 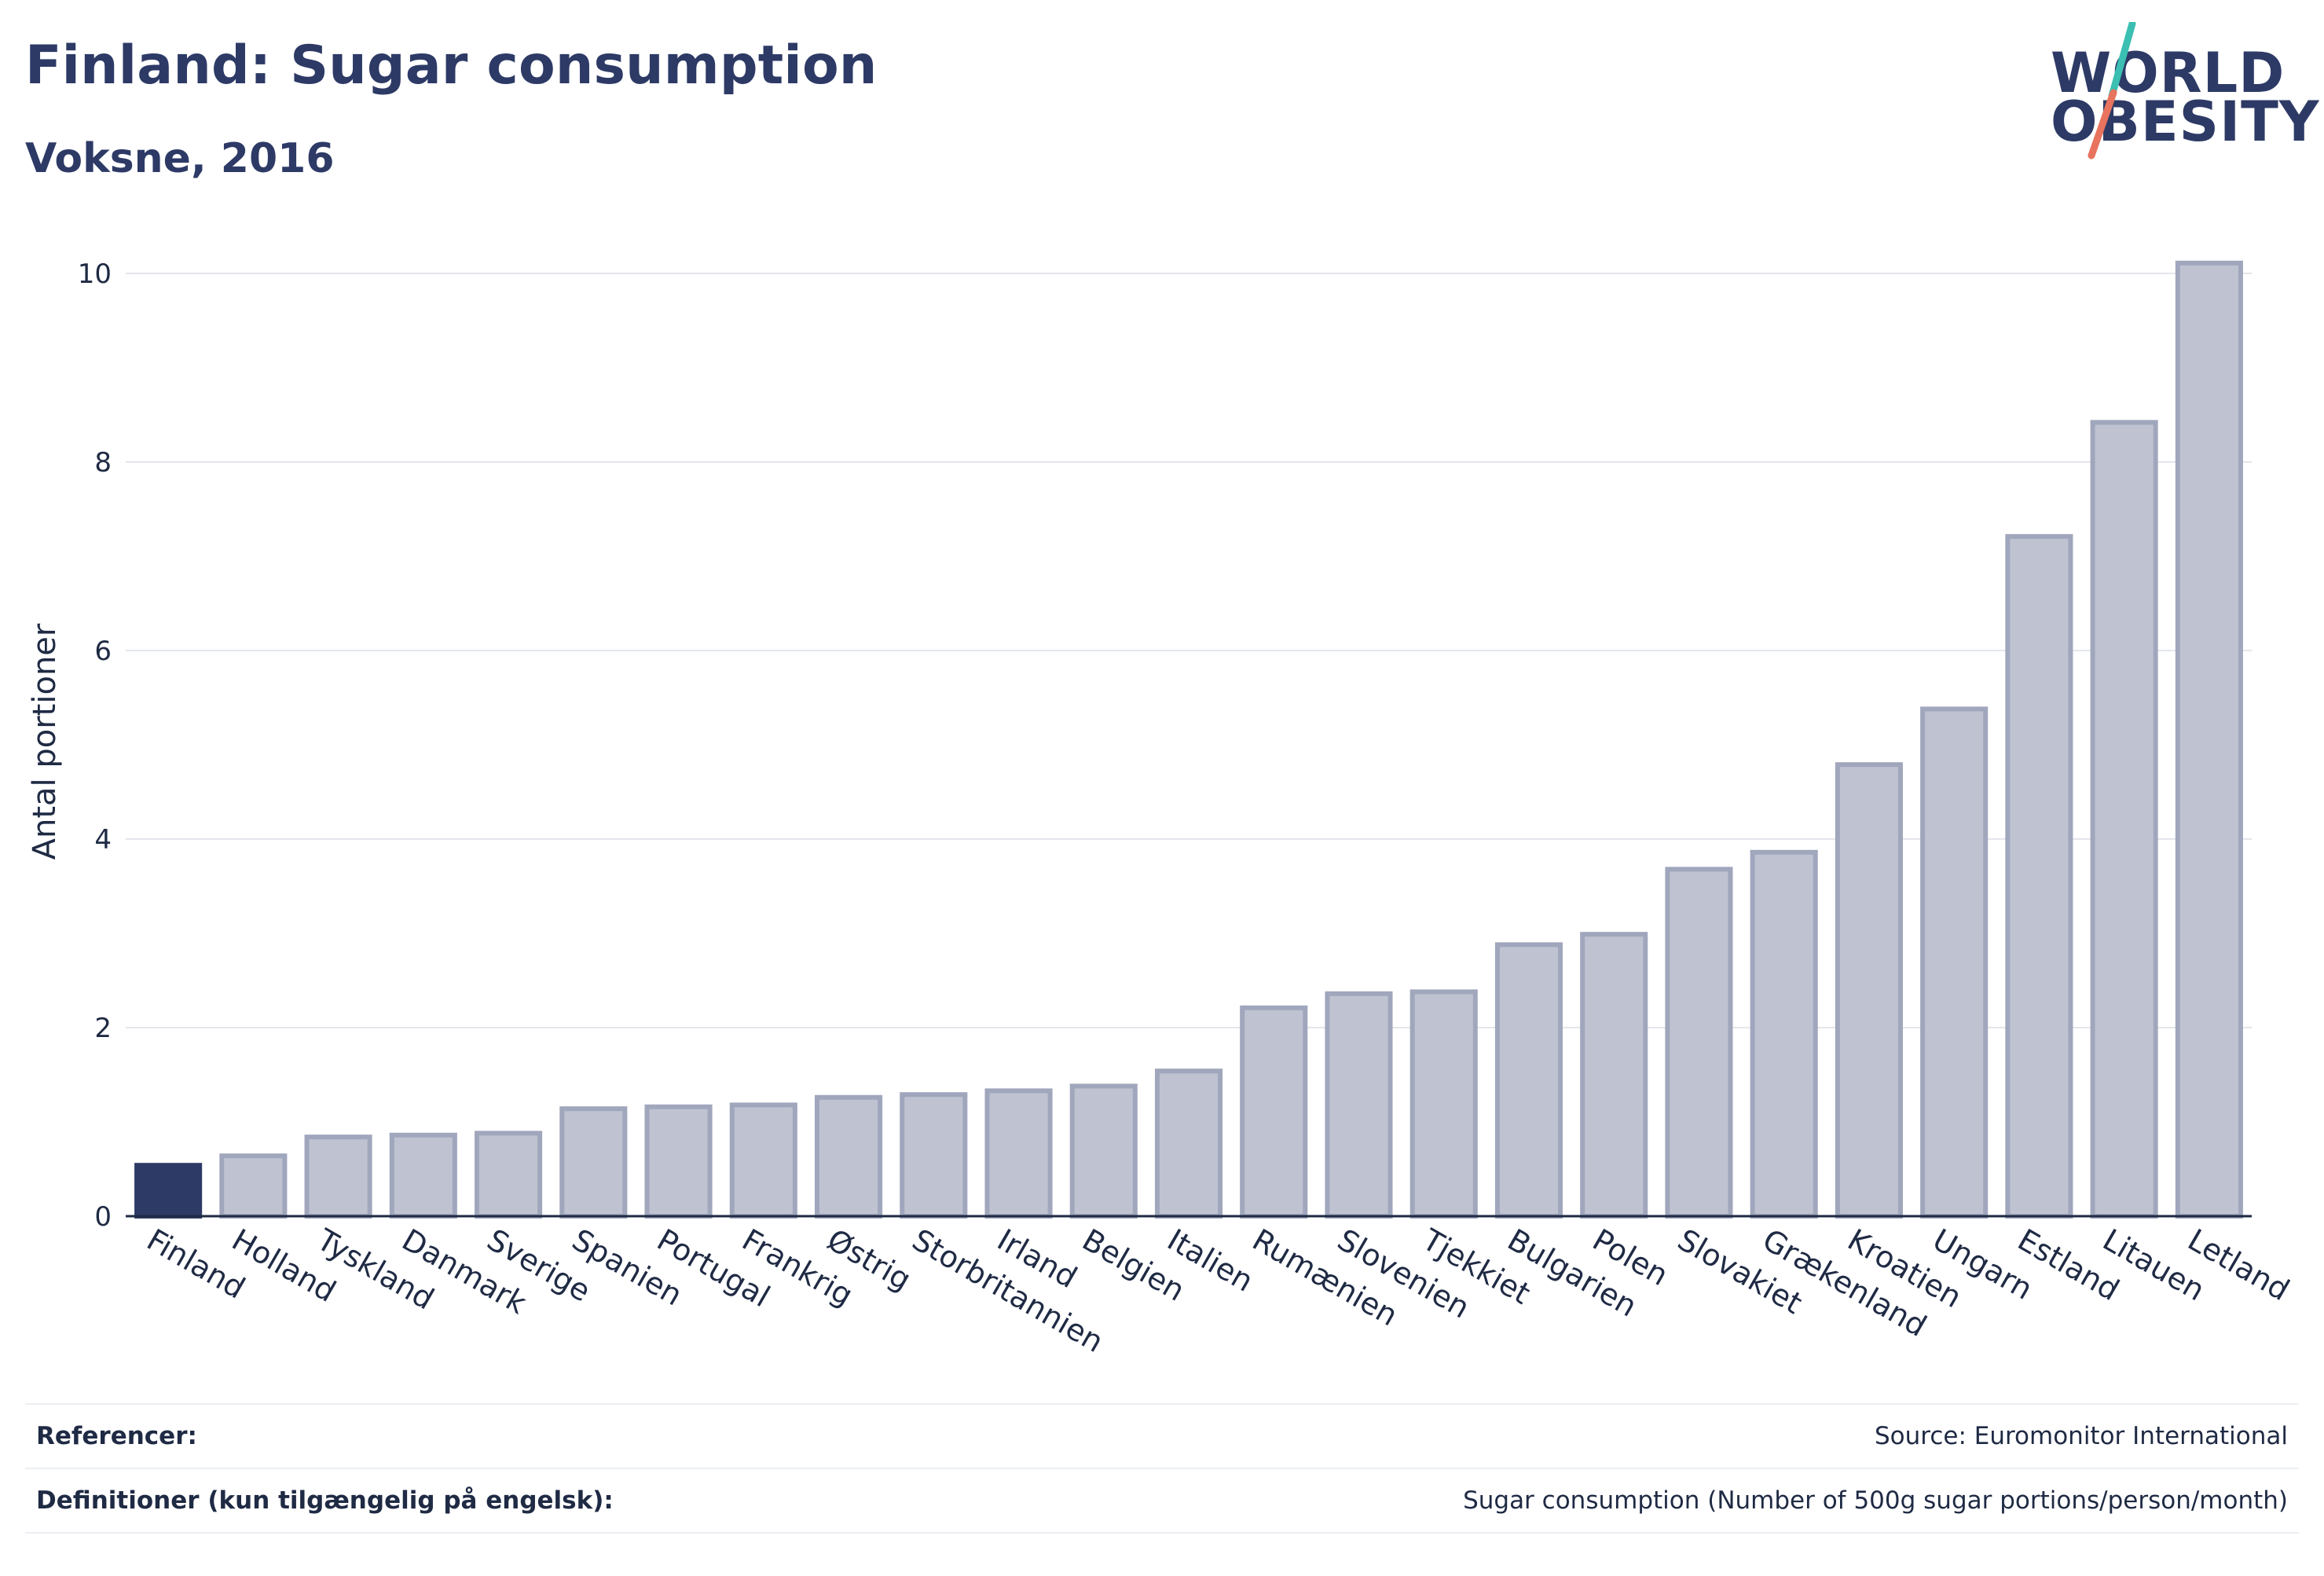 I want to click on bar-letland, so click(x=2209, y=739).